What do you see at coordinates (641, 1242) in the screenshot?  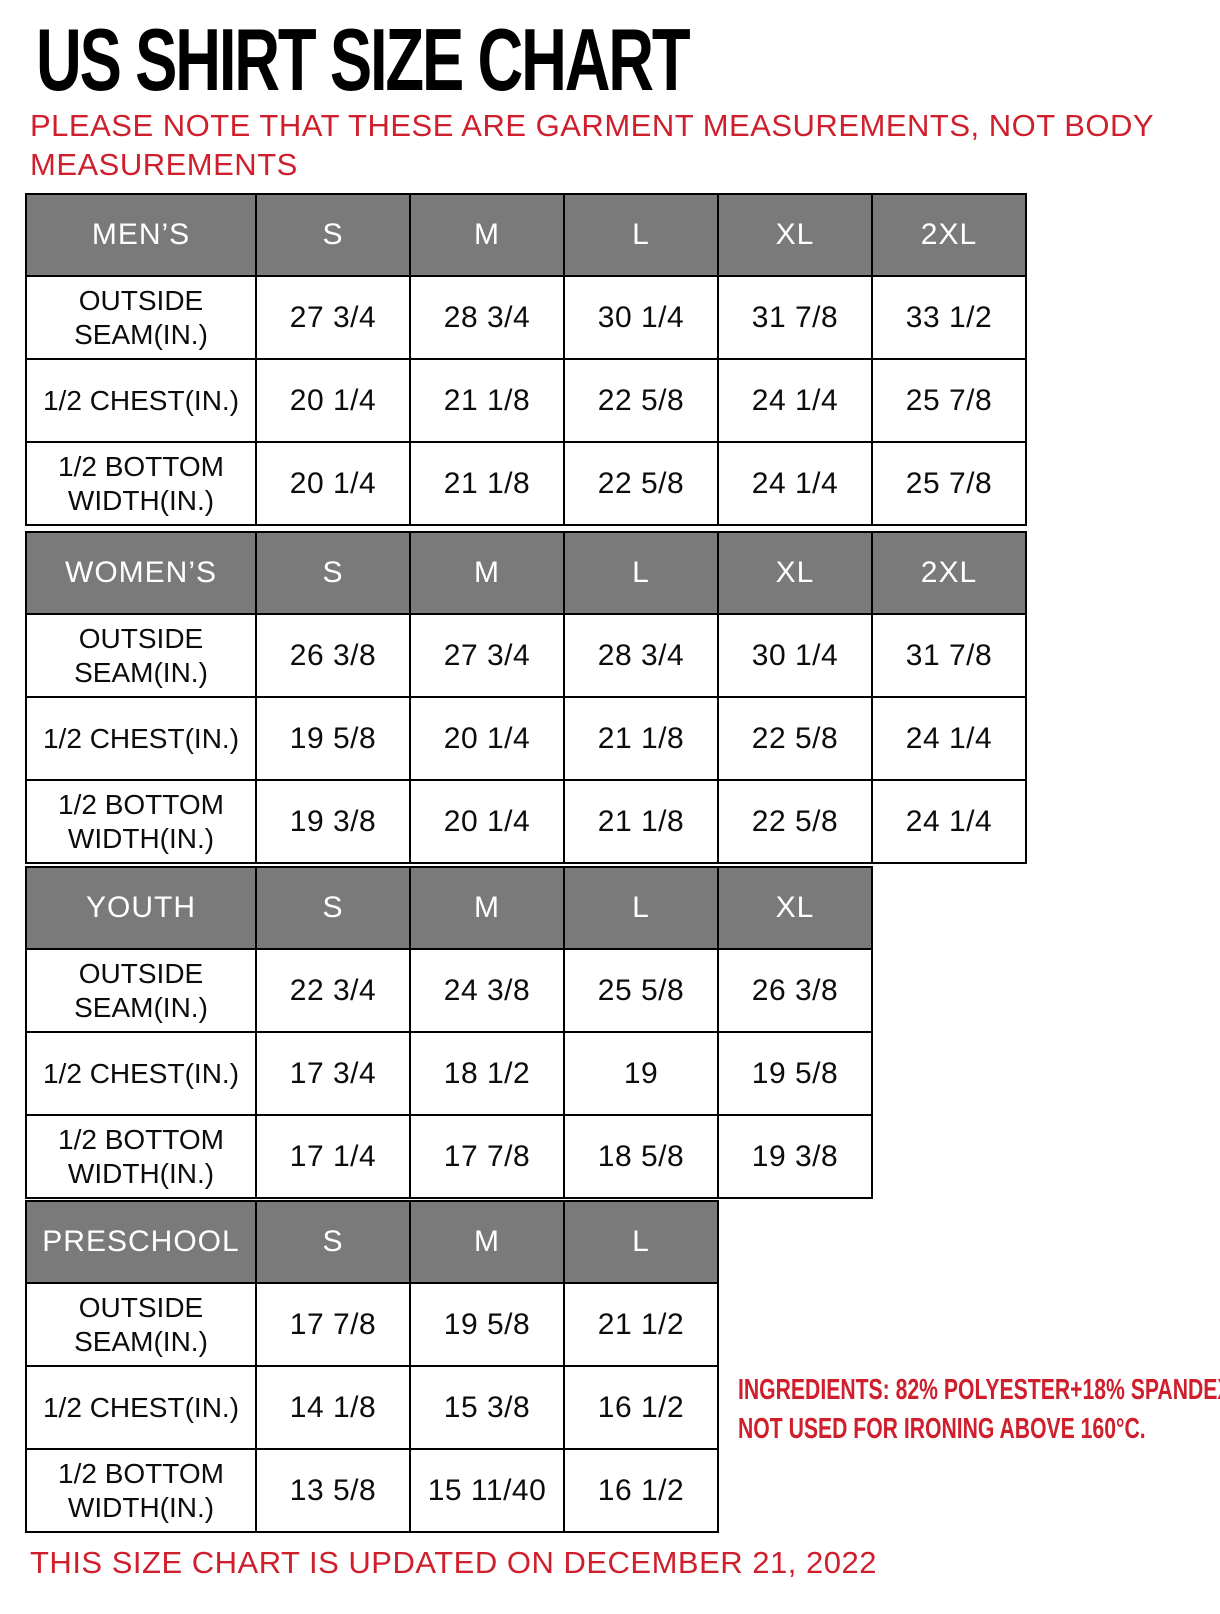 I see `preschool-size-header-l: L` at bounding box center [641, 1242].